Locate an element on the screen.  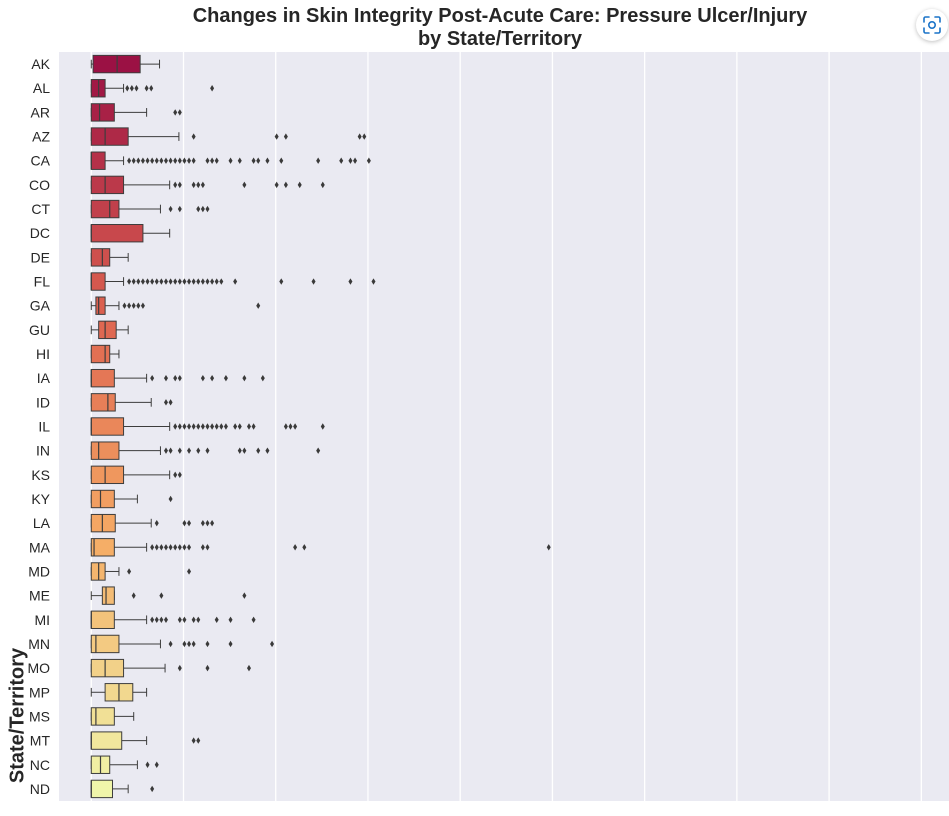
box-id is located at coordinates (131, 402).